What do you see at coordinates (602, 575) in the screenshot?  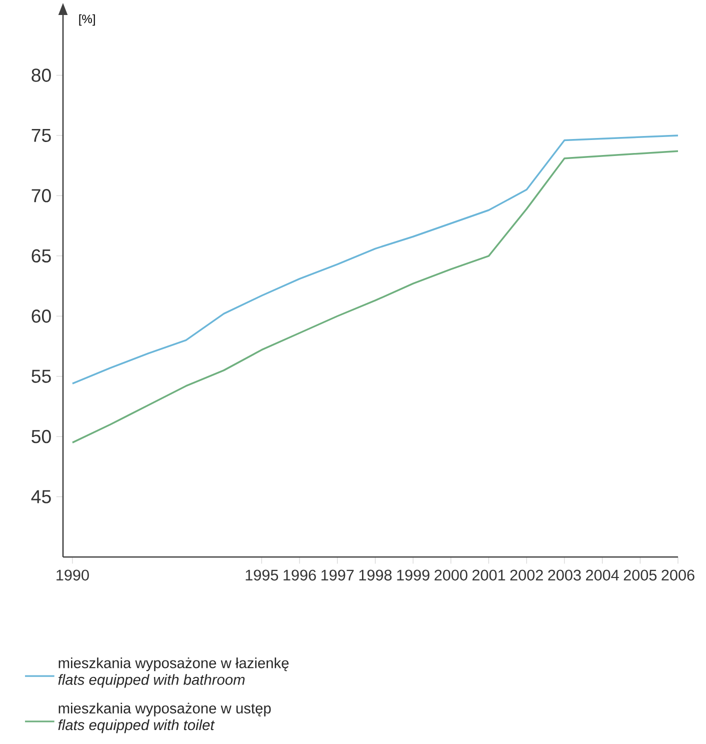 I see `x-tick-label: 2004` at bounding box center [602, 575].